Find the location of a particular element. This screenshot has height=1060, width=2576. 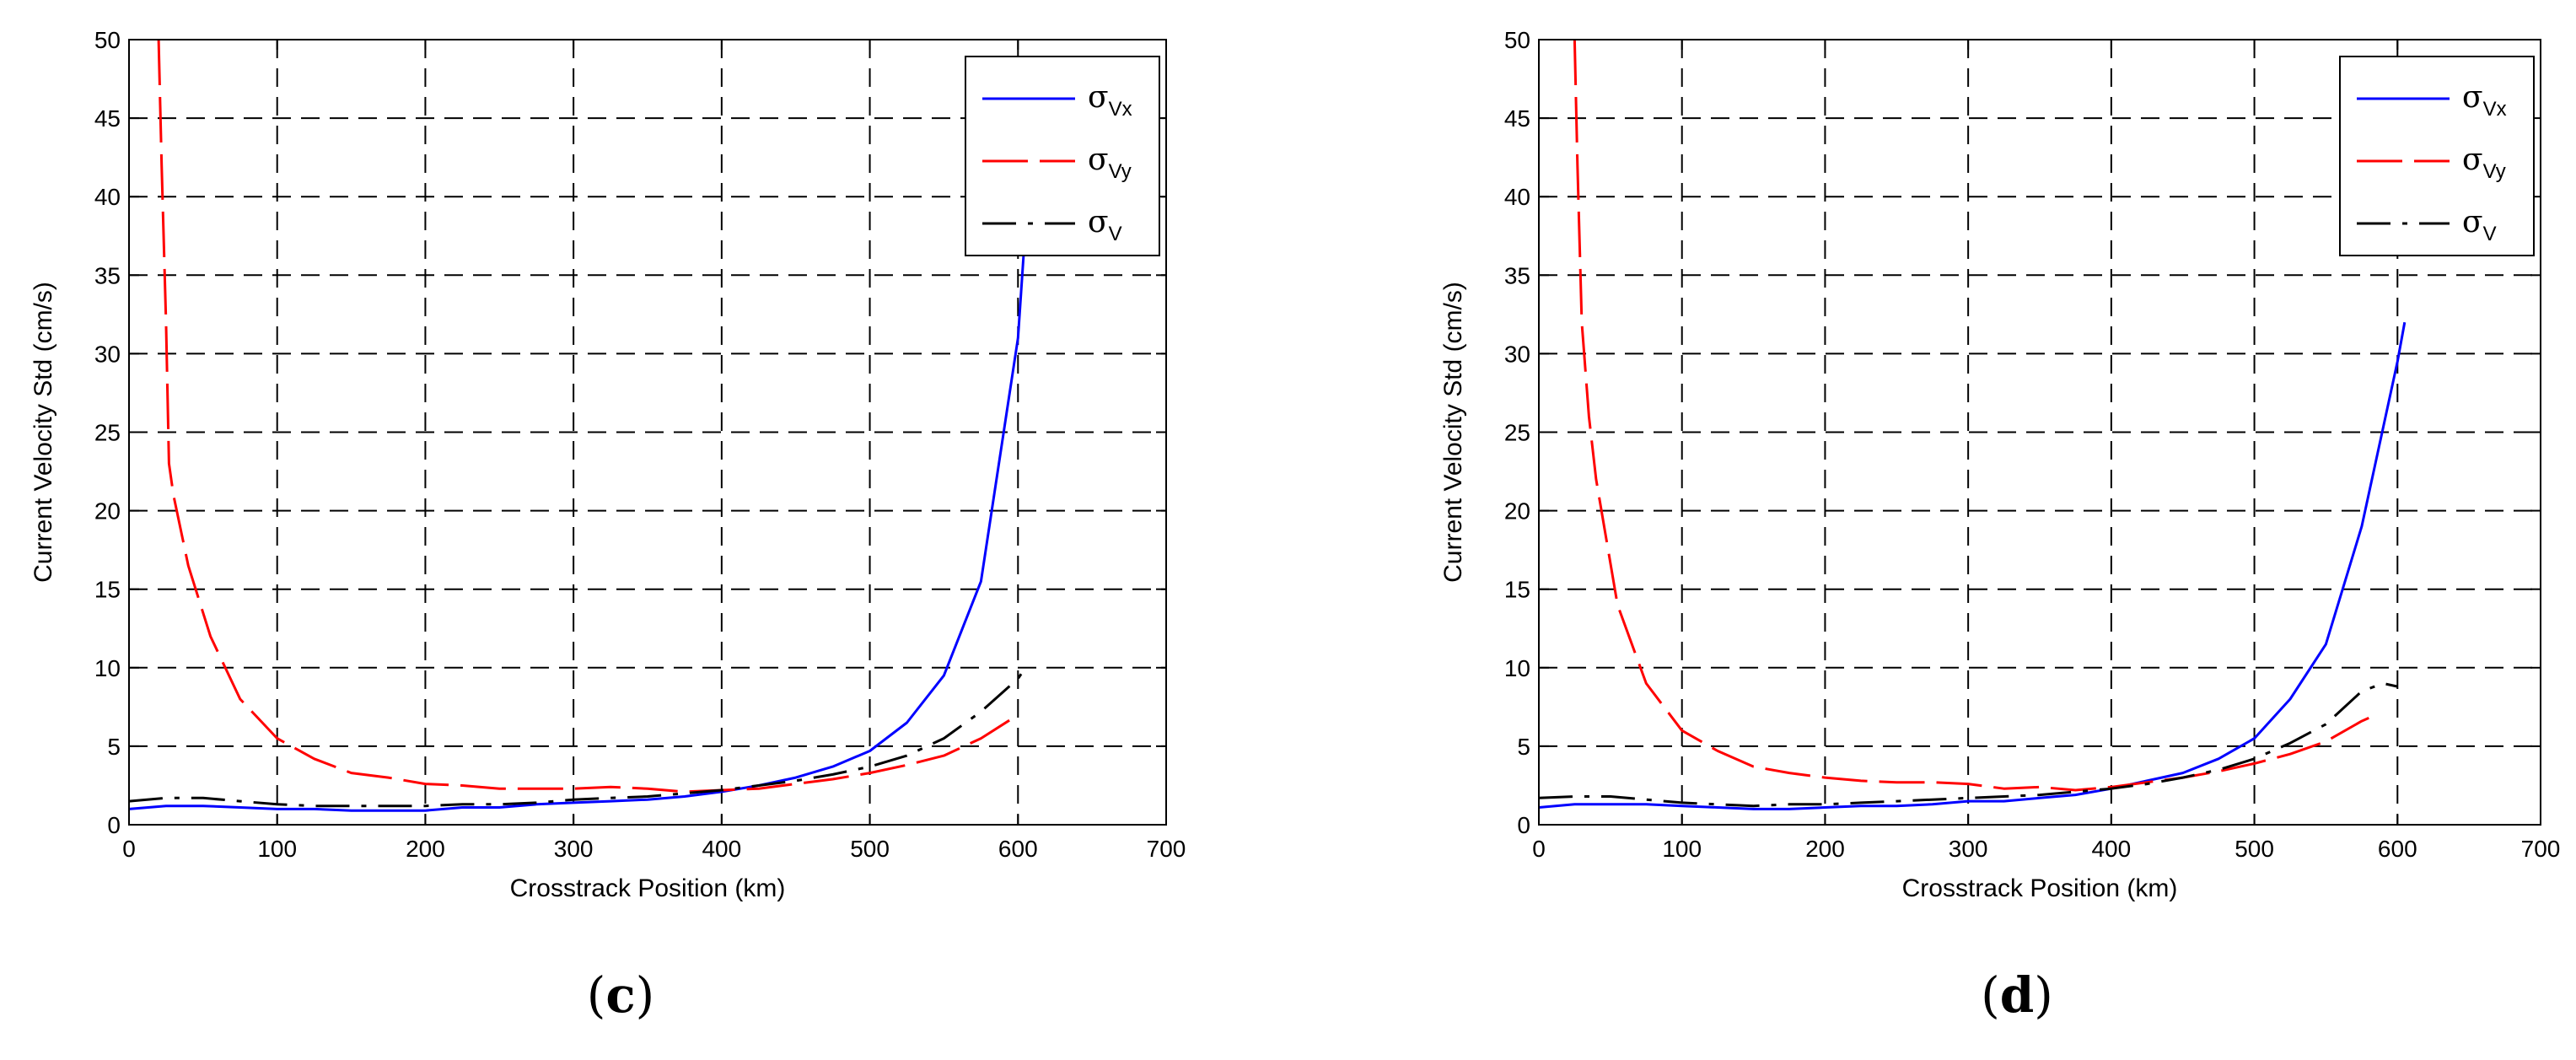

chart-c-legend: σVx σVy σV is located at coordinates (1062, 156).